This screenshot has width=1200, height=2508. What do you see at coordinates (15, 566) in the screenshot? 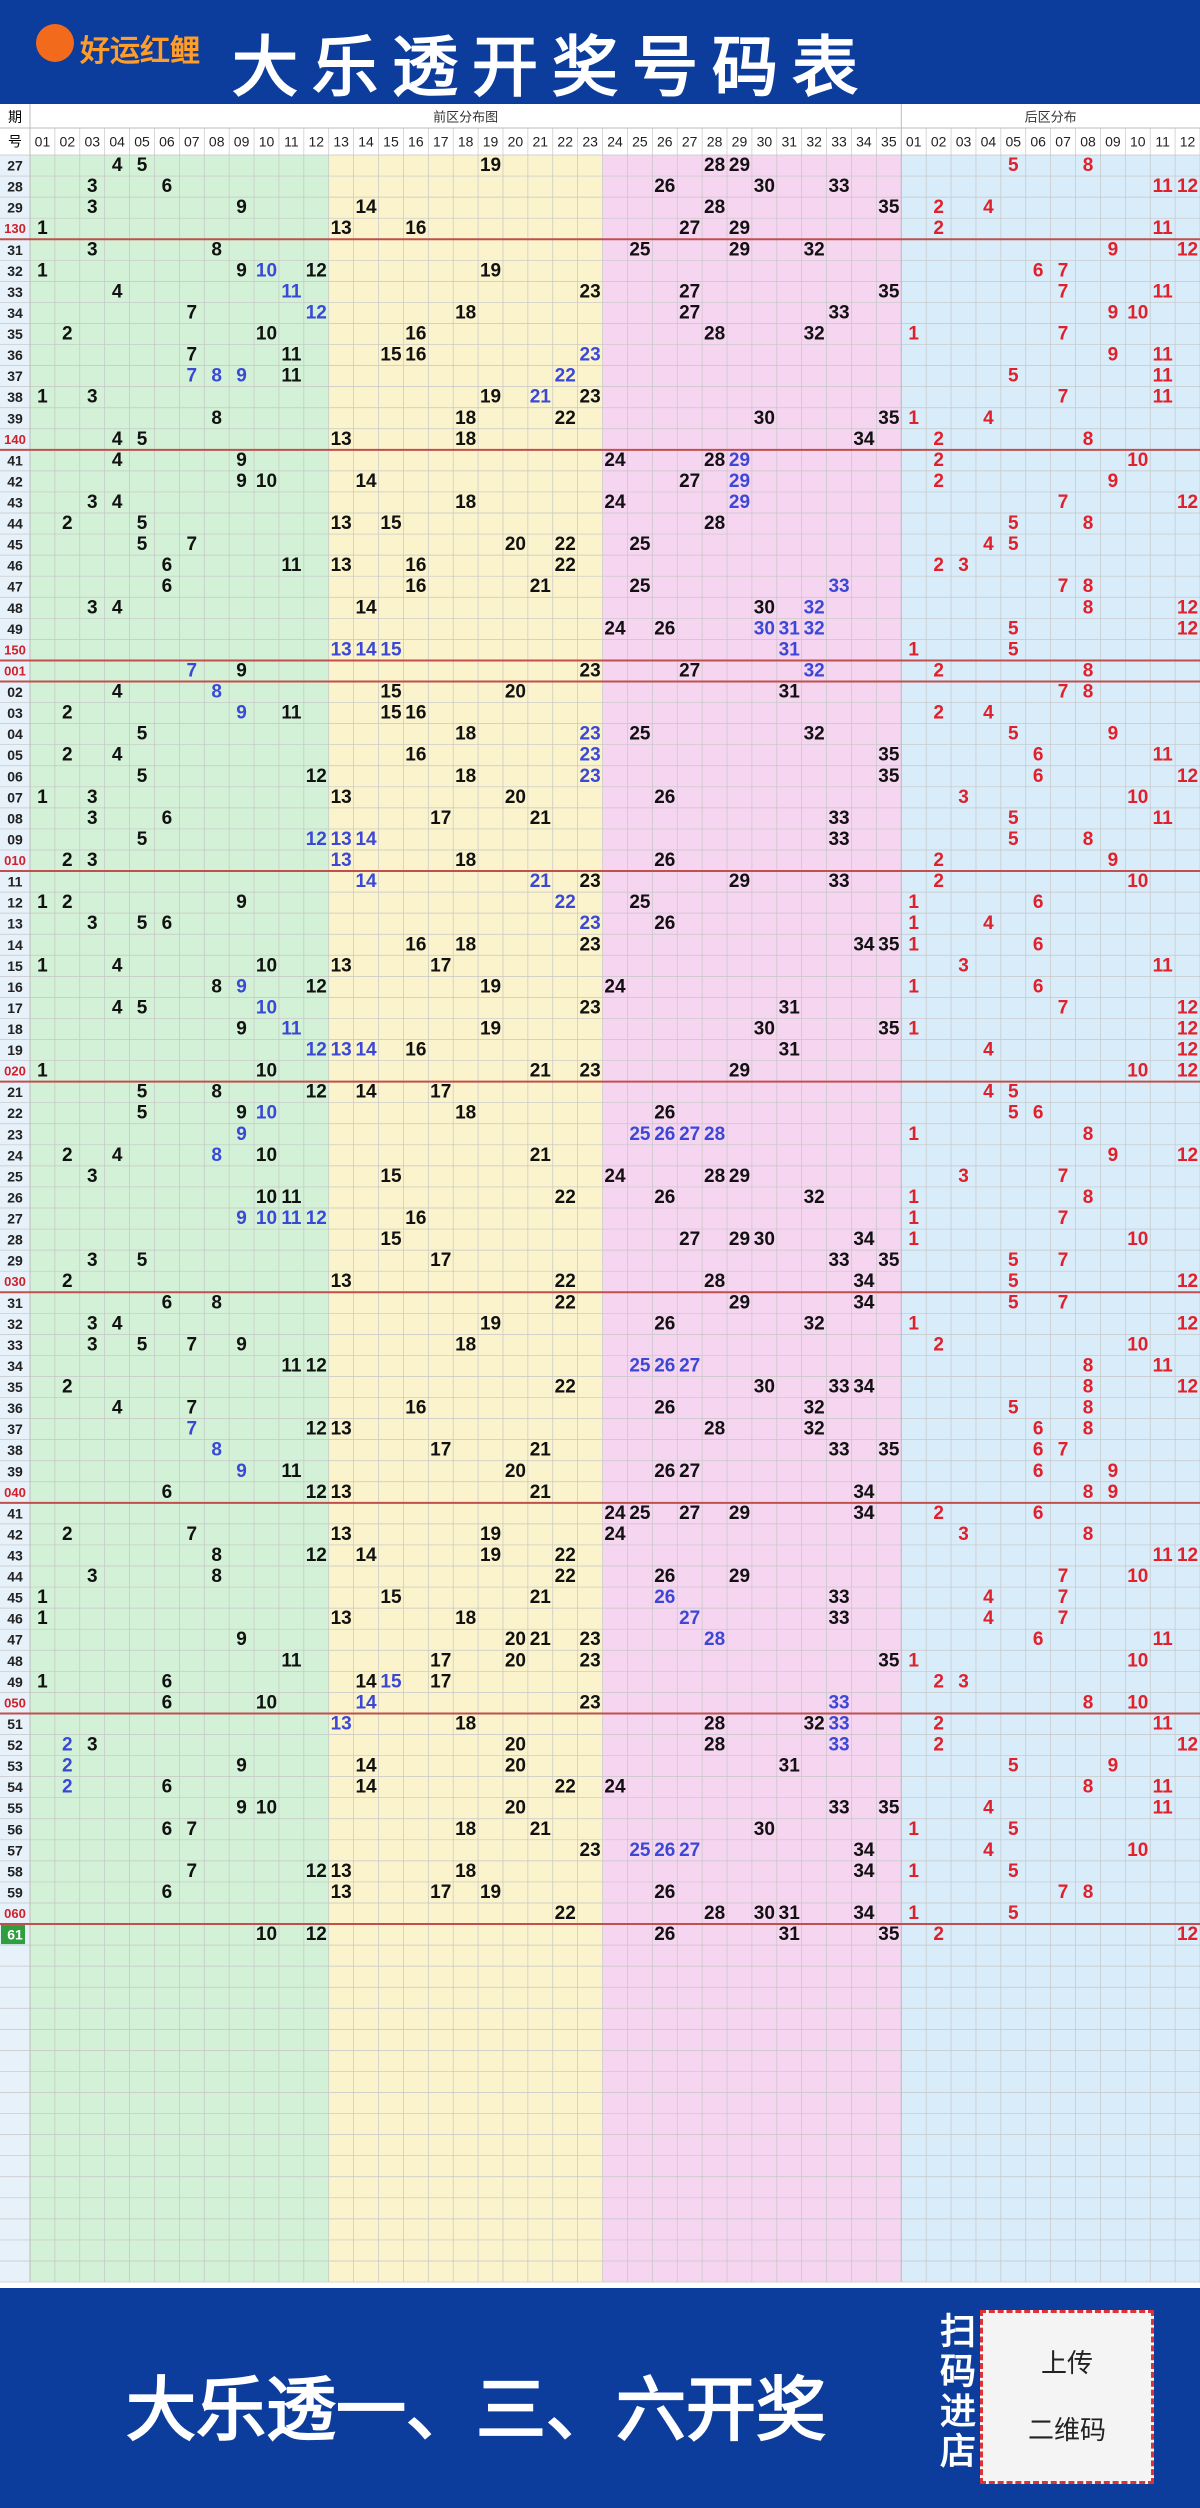
I see `period: 46` at bounding box center [15, 566].